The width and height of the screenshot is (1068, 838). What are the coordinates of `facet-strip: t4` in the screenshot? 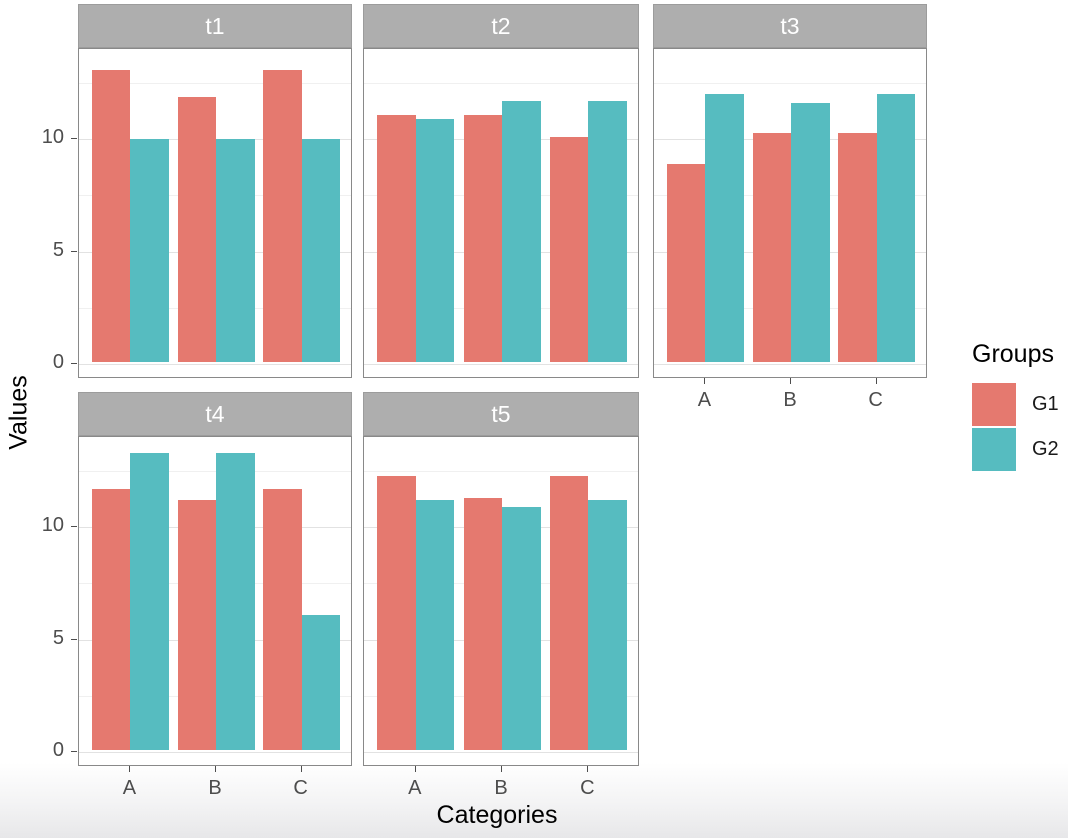 It's located at (215, 414).